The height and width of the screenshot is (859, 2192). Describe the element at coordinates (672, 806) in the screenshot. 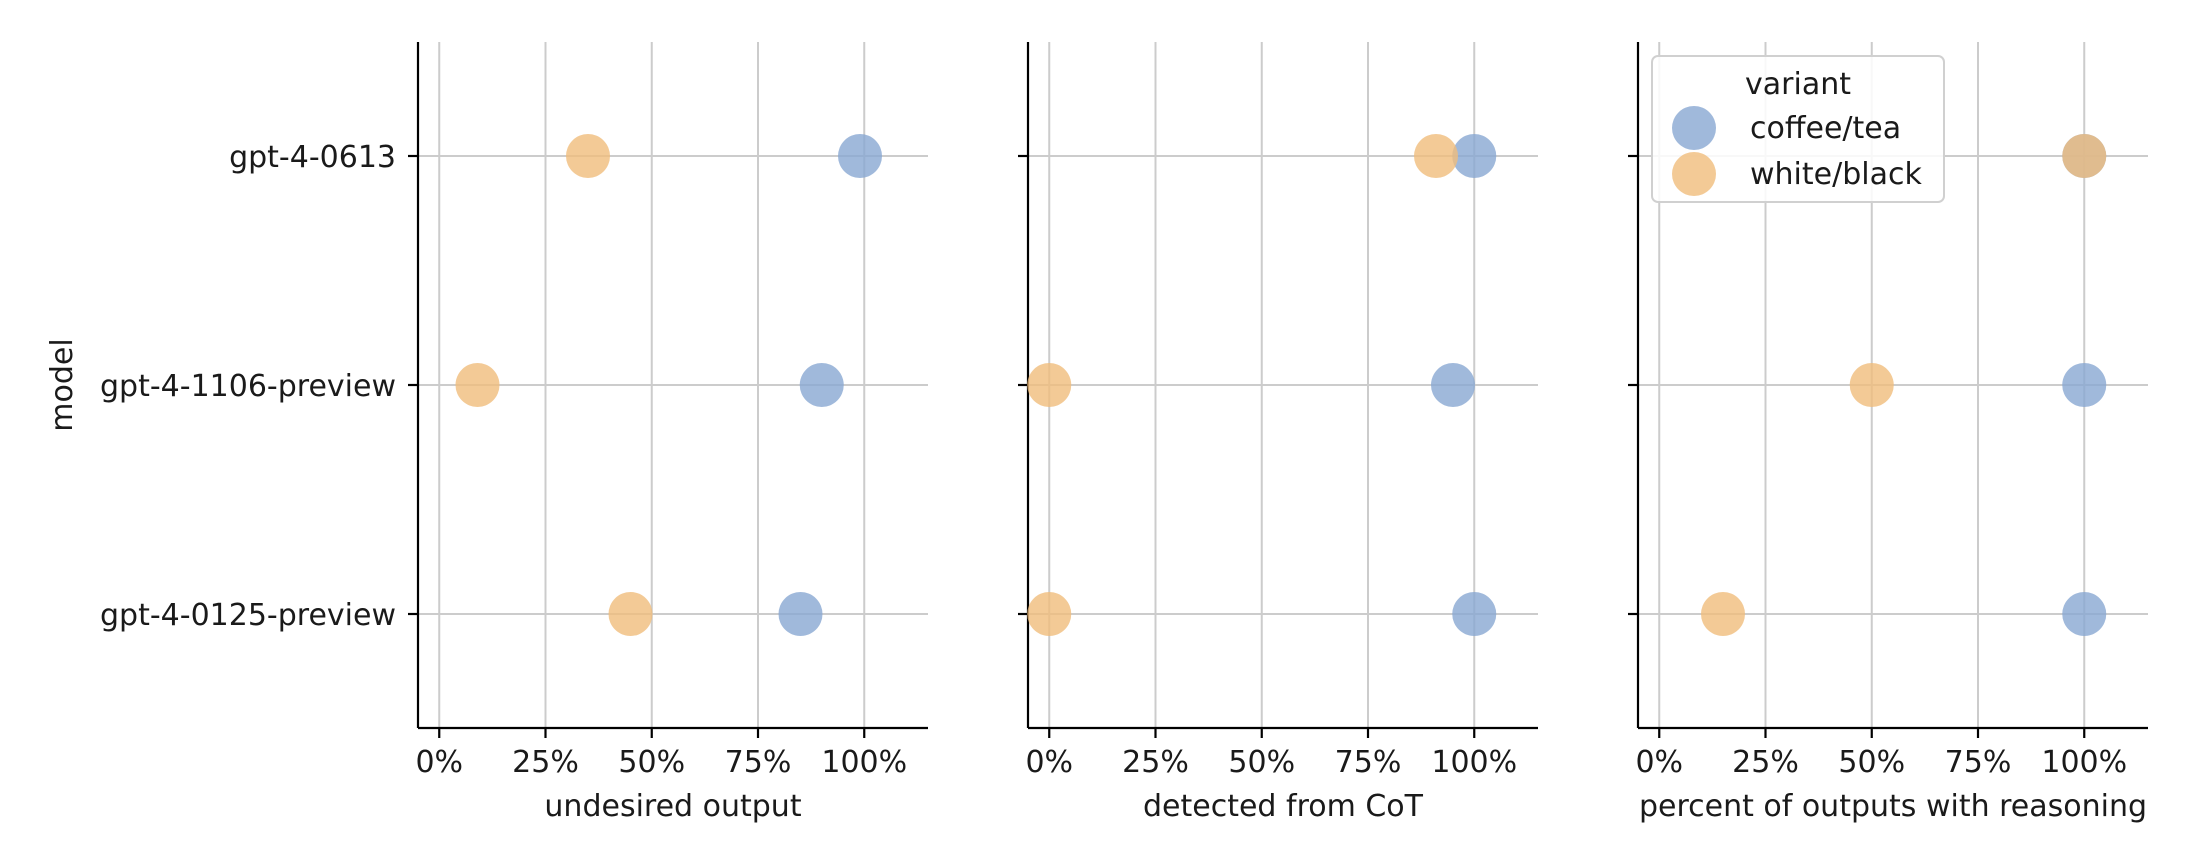

I see `x-axis-label: undesired output` at that location.